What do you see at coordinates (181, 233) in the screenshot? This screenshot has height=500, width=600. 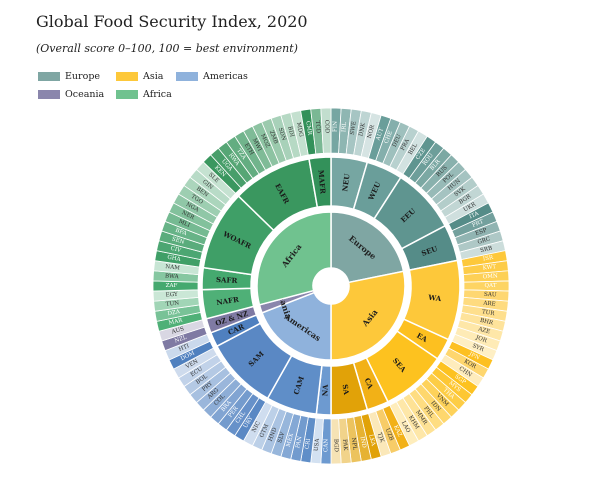 I see `country-label-bfa: BFA` at bounding box center [181, 233].